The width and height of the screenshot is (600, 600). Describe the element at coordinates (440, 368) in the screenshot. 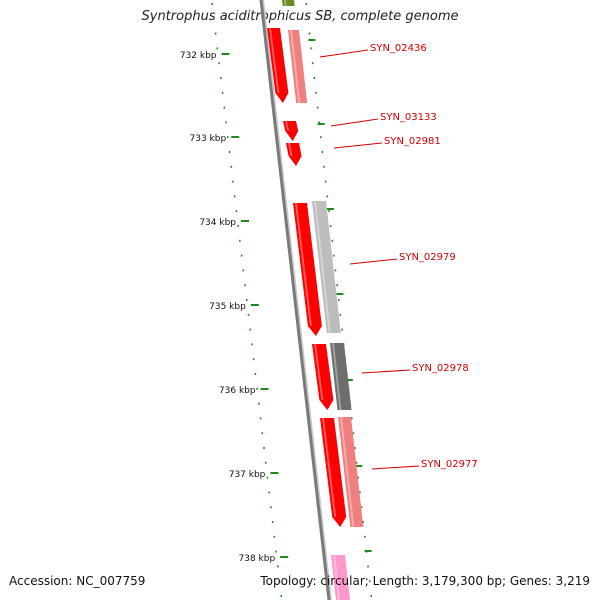

I see `gene-label: SYN_02978` at that location.